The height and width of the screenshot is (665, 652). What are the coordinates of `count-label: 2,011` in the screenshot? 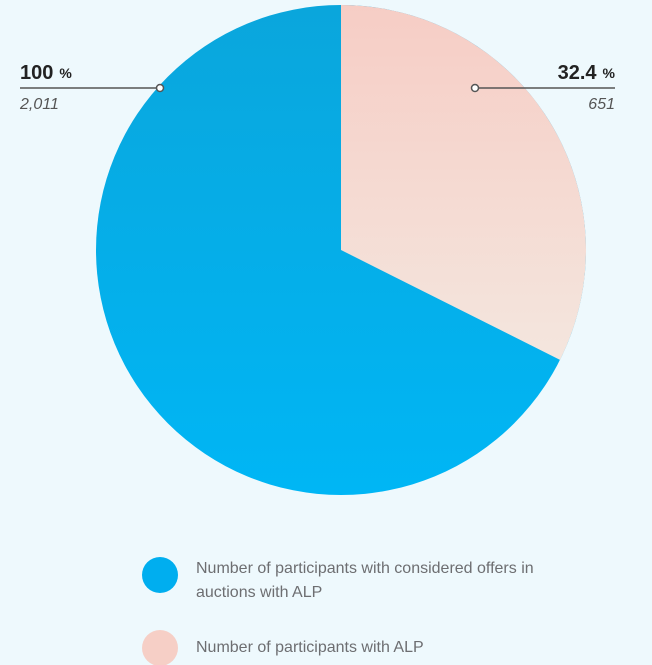 It's located at (39, 104).